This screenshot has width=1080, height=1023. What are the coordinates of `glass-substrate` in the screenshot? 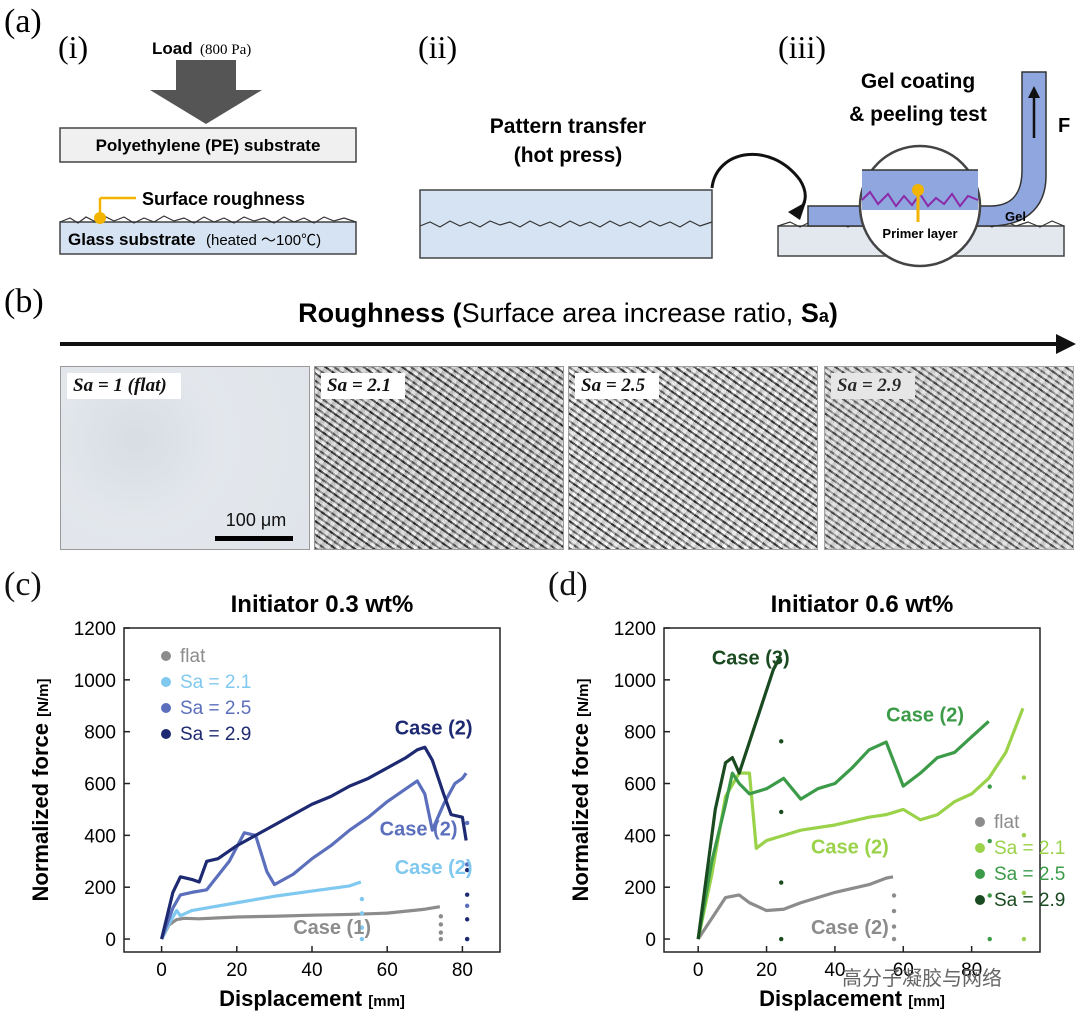 It's located at (208, 238).